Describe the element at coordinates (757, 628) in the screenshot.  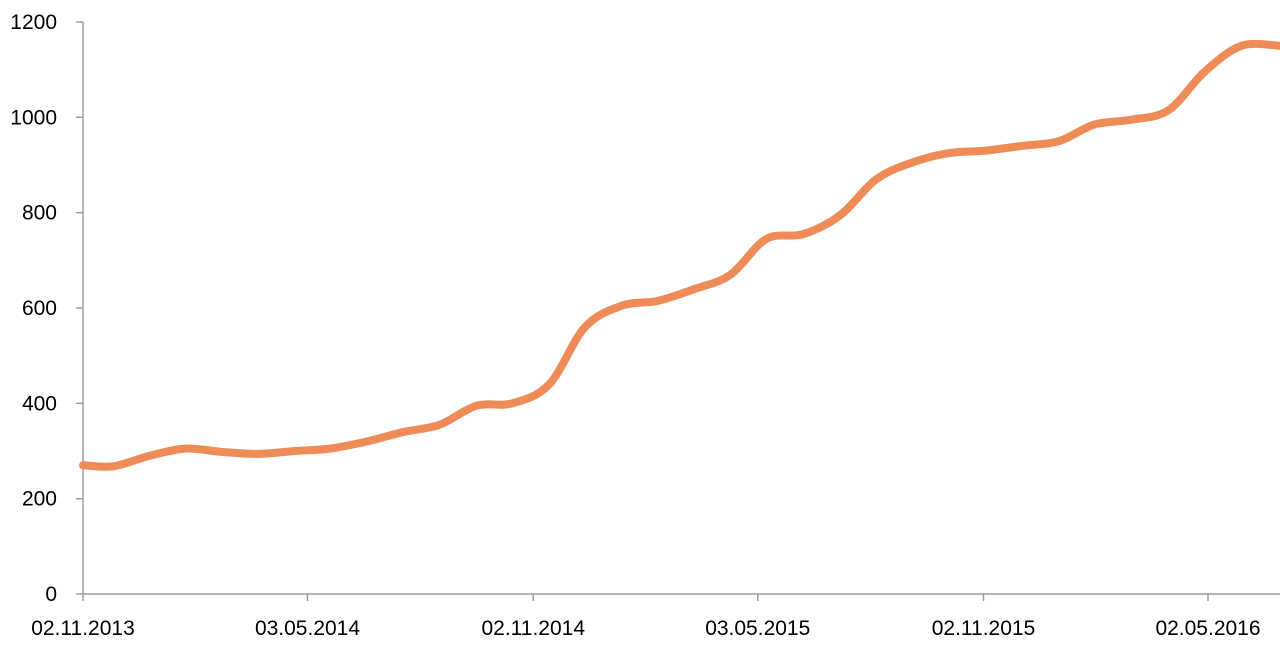
I see `x-tick-label: 03.05.2015` at that location.